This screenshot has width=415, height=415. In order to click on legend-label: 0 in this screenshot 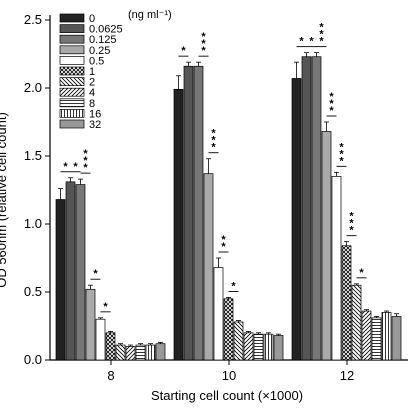, I will do `click(92, 19)`.